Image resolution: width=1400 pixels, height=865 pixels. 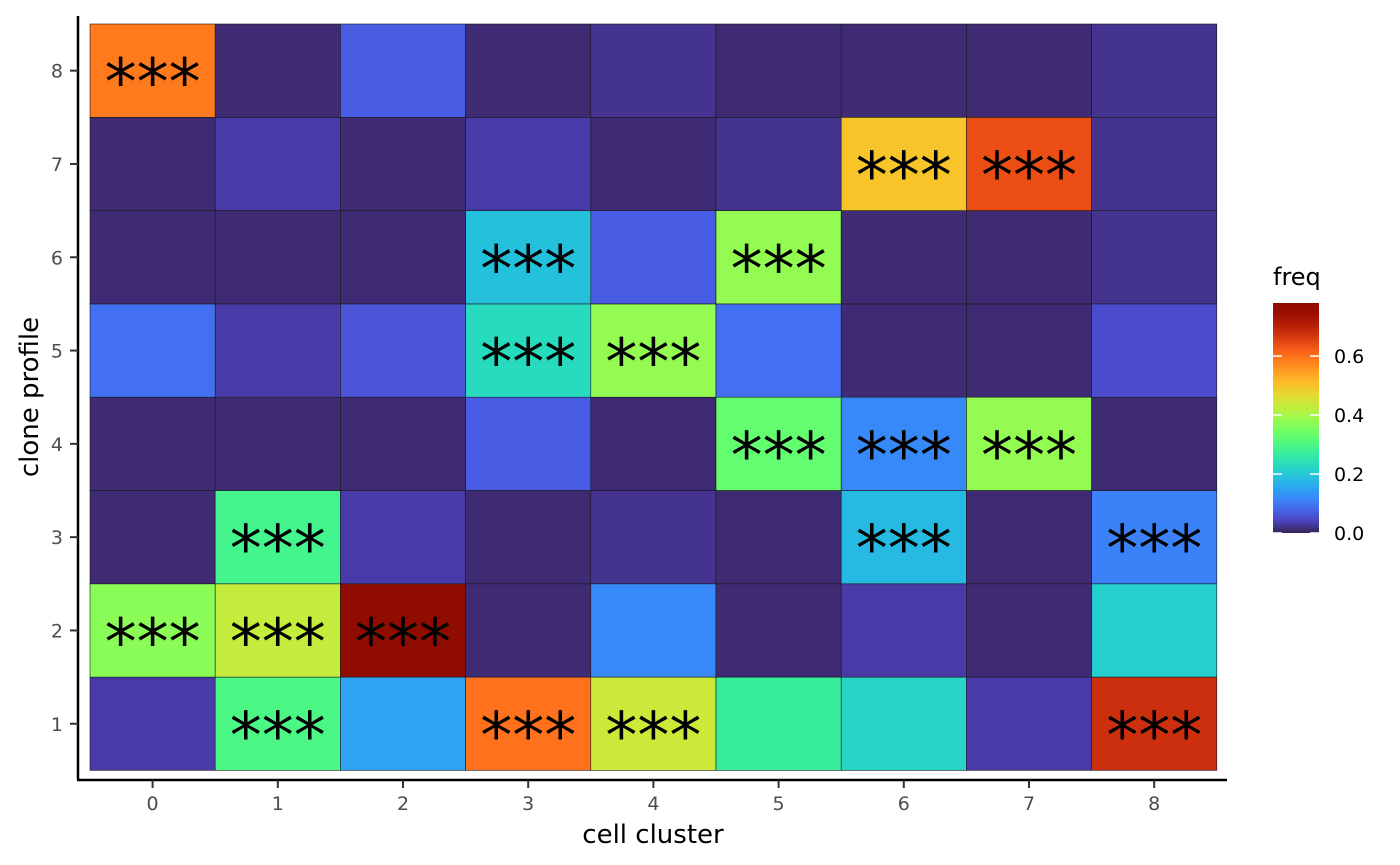 What do you see at coordinates (57, 165) in the screenshot?
I see `y-tick-label: 7` at bounding box center [57, 165].